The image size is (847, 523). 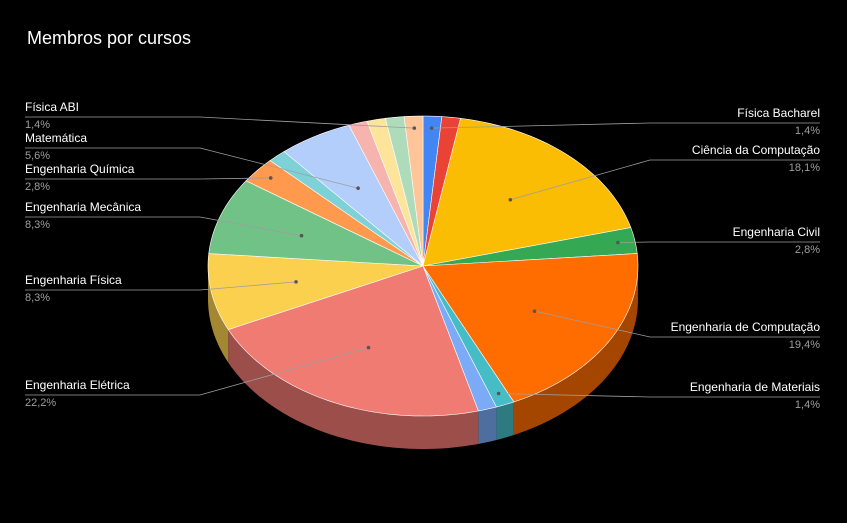 What do you see at coordinates (109, 38) in the screenshot?
I see `chart-title: Membros por cursos` at bounding box center [109, 38].